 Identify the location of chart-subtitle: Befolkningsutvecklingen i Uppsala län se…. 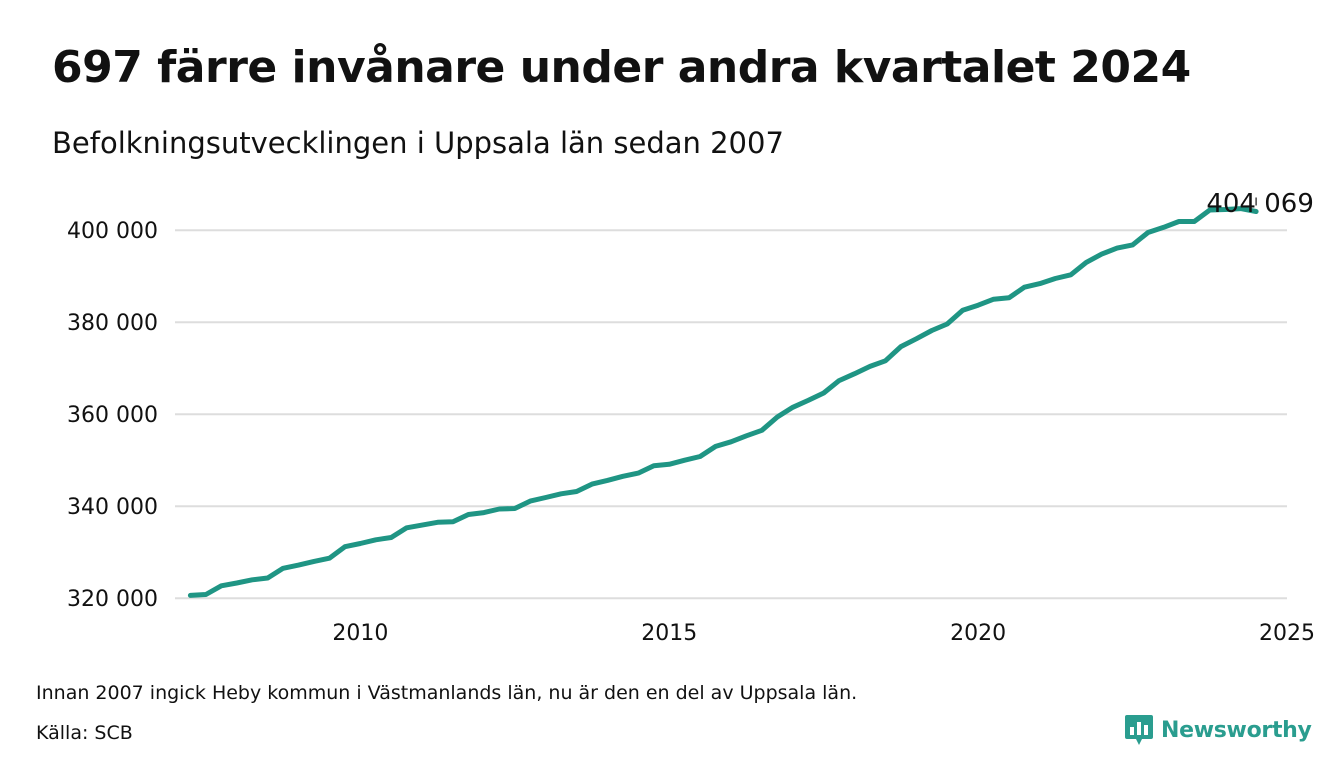
(418, 143).